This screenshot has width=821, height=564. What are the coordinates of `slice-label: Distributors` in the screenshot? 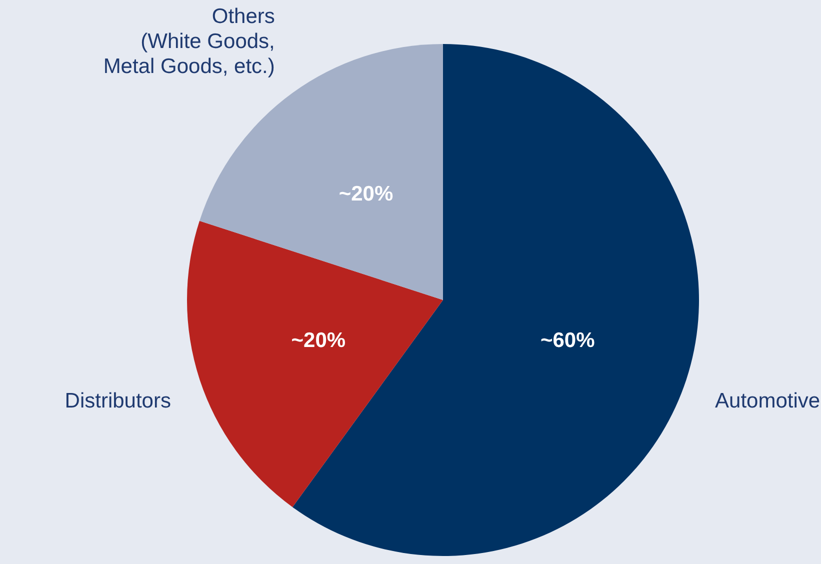 It's located at (117, 400).